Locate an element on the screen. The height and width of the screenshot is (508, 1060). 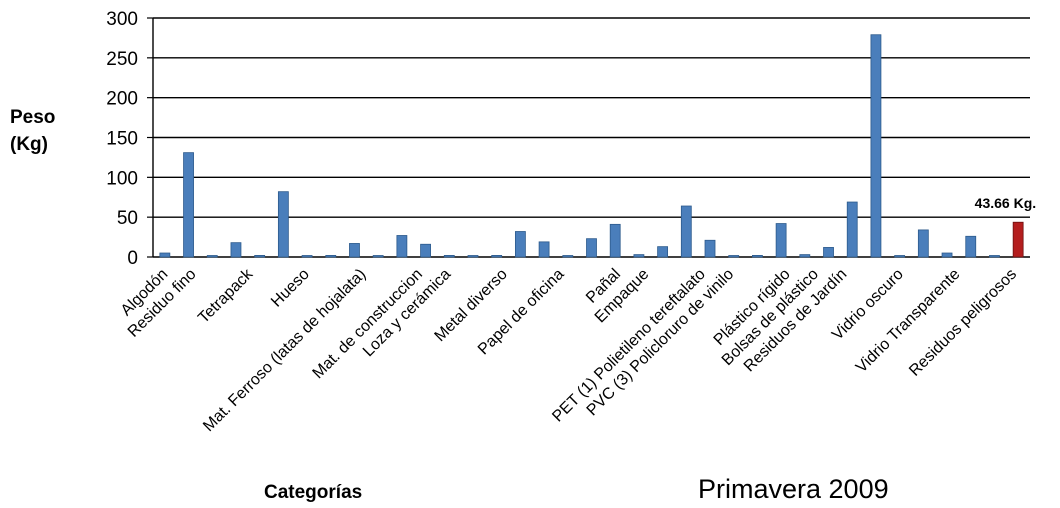
x-axis-title: Categorías is located at coordinates (313, 492).